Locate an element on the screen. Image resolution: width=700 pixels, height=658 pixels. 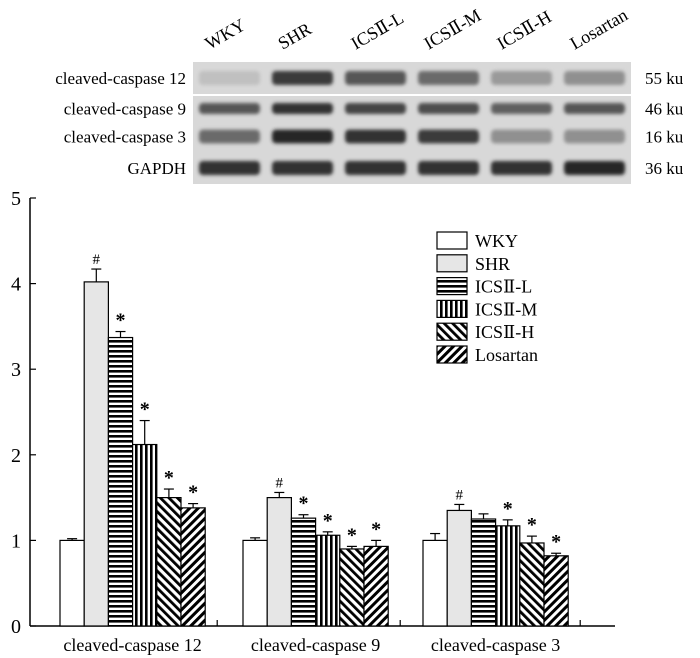
legend-label: ICSⅡ-M is located at coordinates (506, 309).